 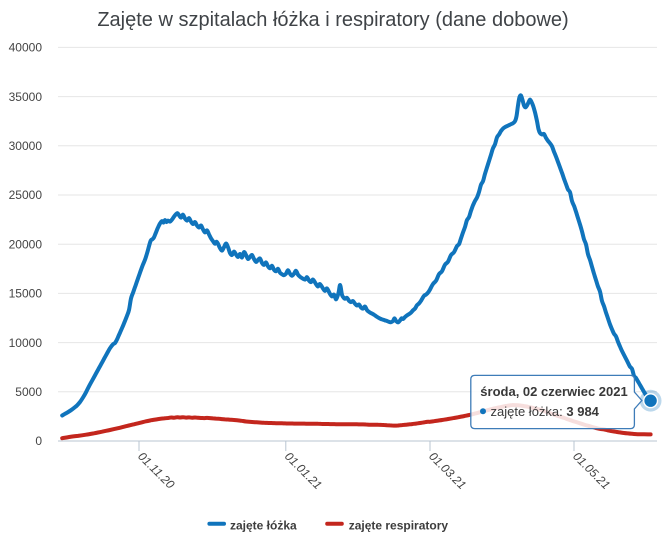 I want to click on svg-text: 10000, so click(x=26, y=343).